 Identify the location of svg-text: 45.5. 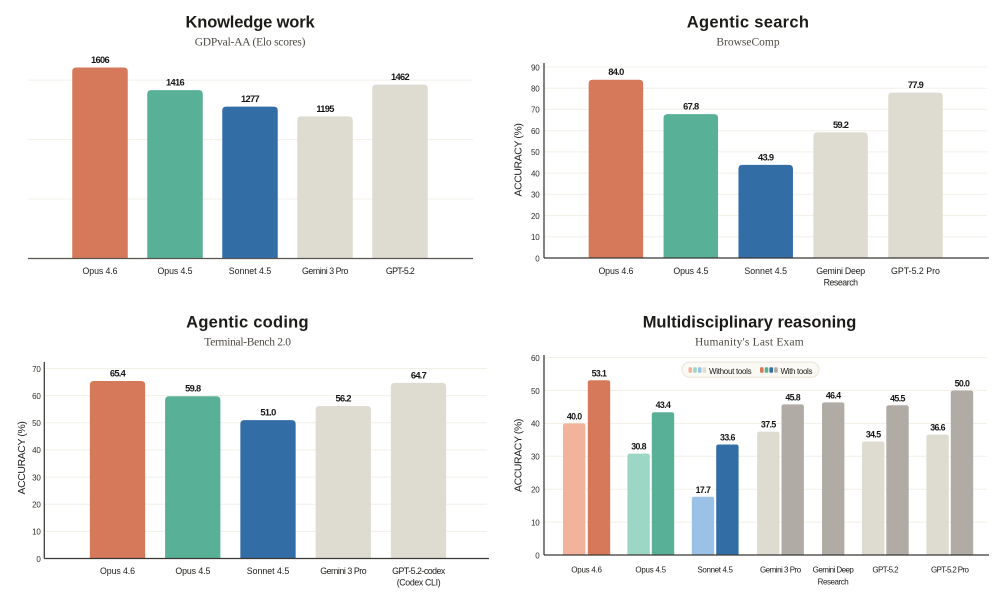
(897, 398).